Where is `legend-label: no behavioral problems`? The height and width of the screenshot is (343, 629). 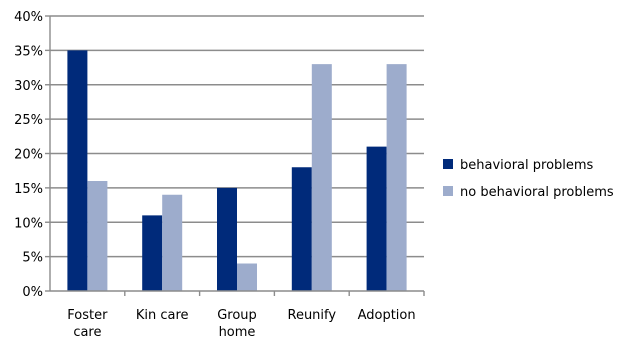
legend-label: no behavioral problems is located at coordinates (537, 192).